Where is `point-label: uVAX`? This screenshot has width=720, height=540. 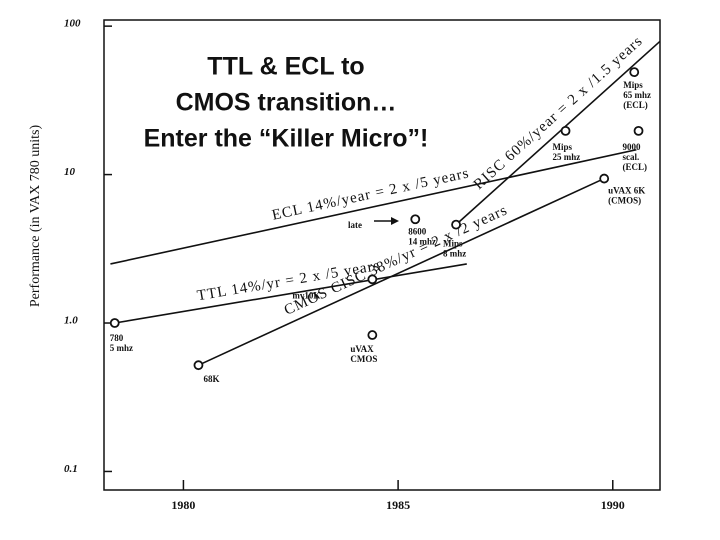
point-label: uVAX is located at coordinates (362, 349).